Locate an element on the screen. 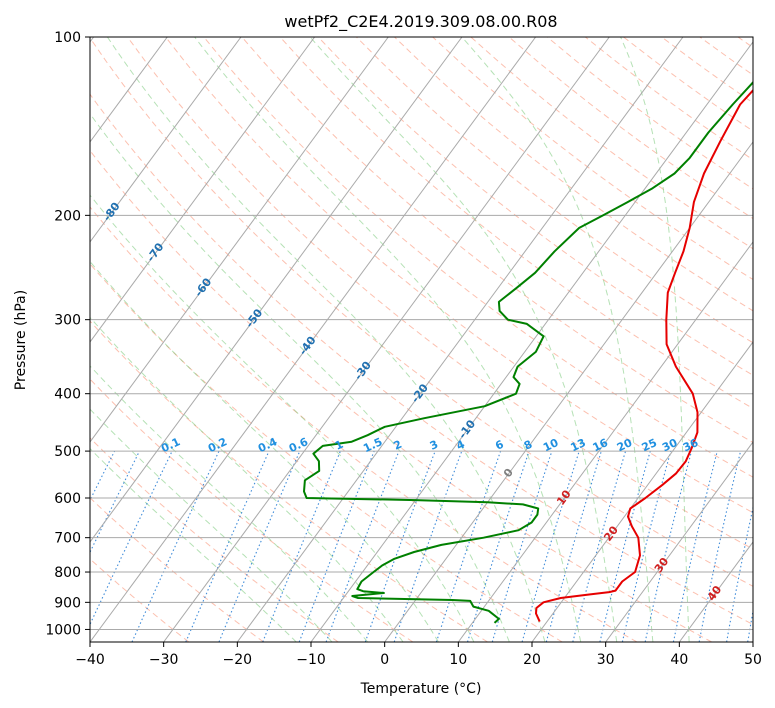 The image size is (775, 708). x-axis: −40 −30 −20 −10 0 10 20 30 40 50 is located at coordinates (418, 655).